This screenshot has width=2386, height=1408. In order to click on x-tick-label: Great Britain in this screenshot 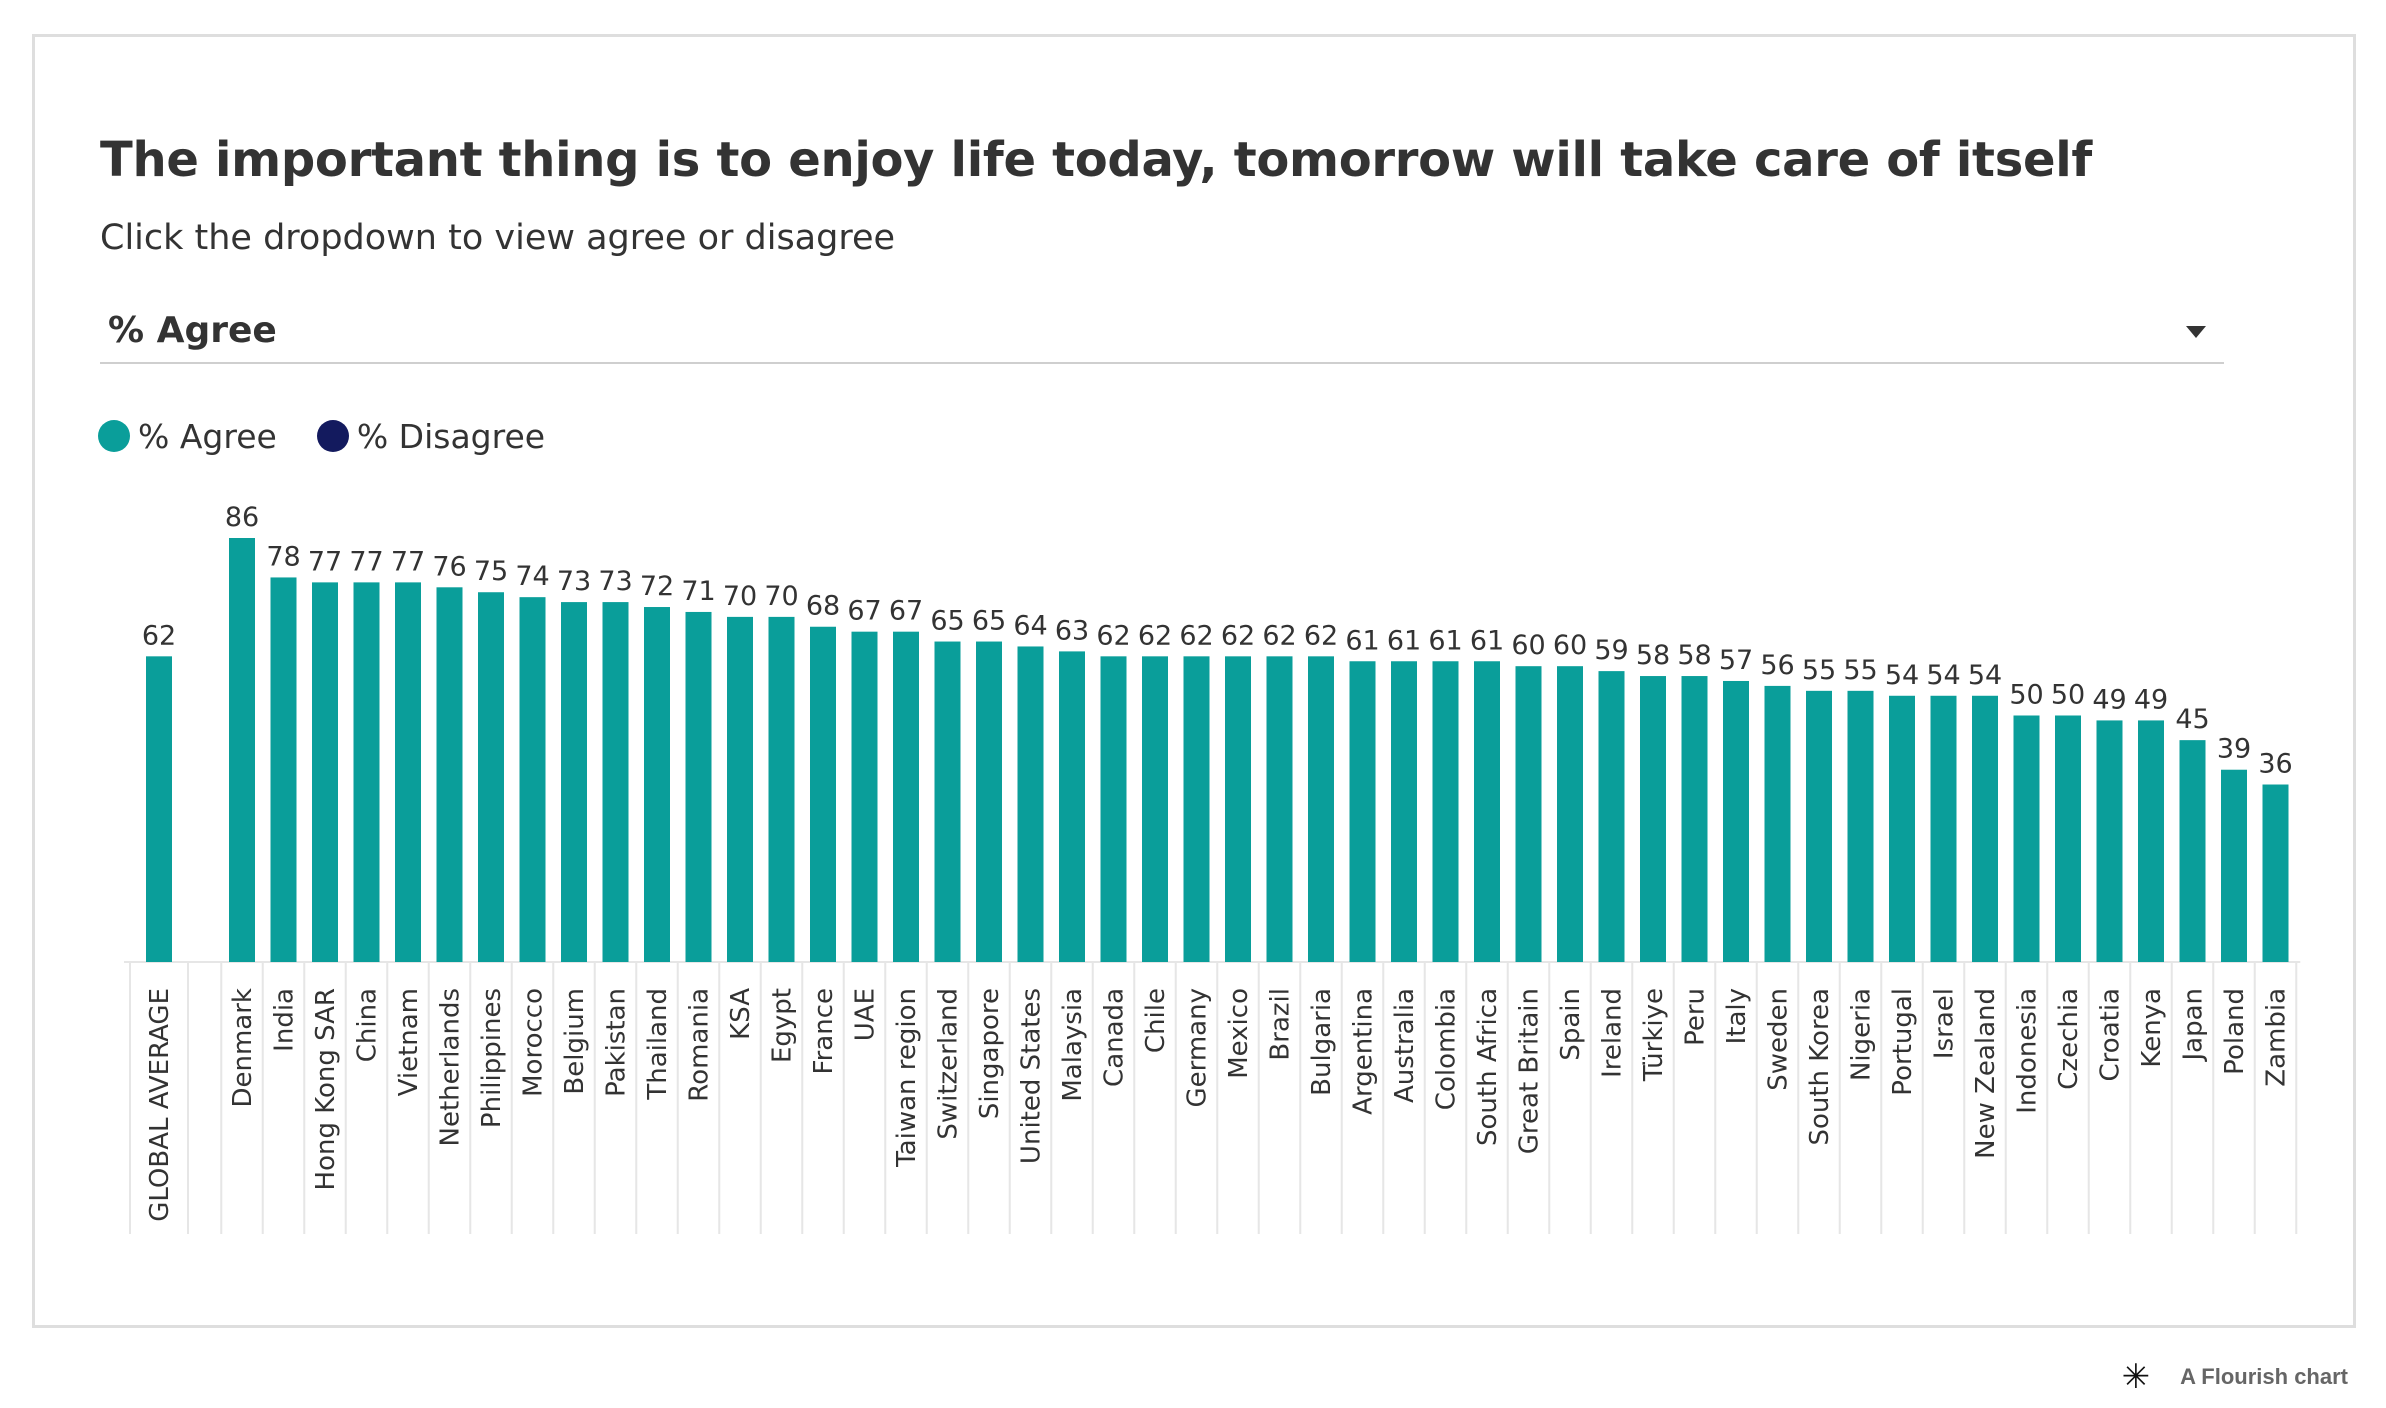, I will do `click(1530, 1071)`.